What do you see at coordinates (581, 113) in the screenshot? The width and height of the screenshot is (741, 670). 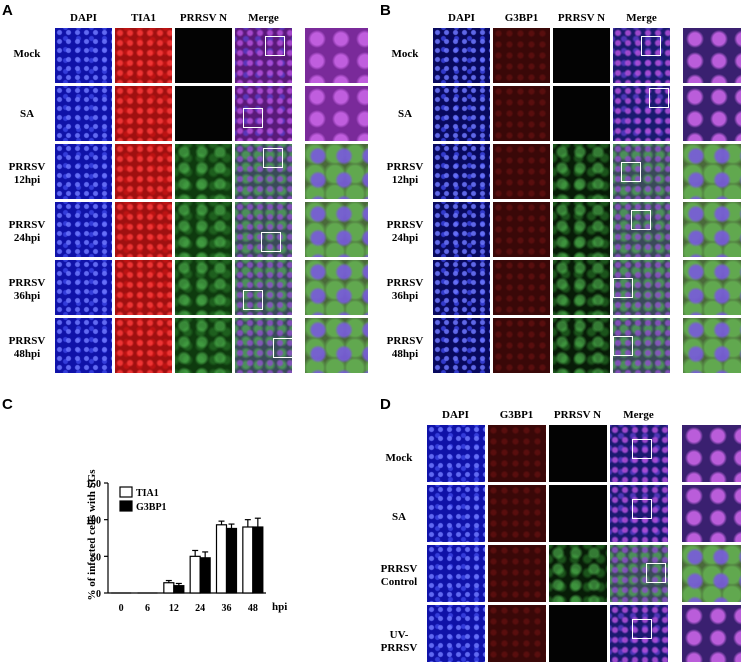 I see `gridB-row1-channel2-image` at bounding box center [581, 113].